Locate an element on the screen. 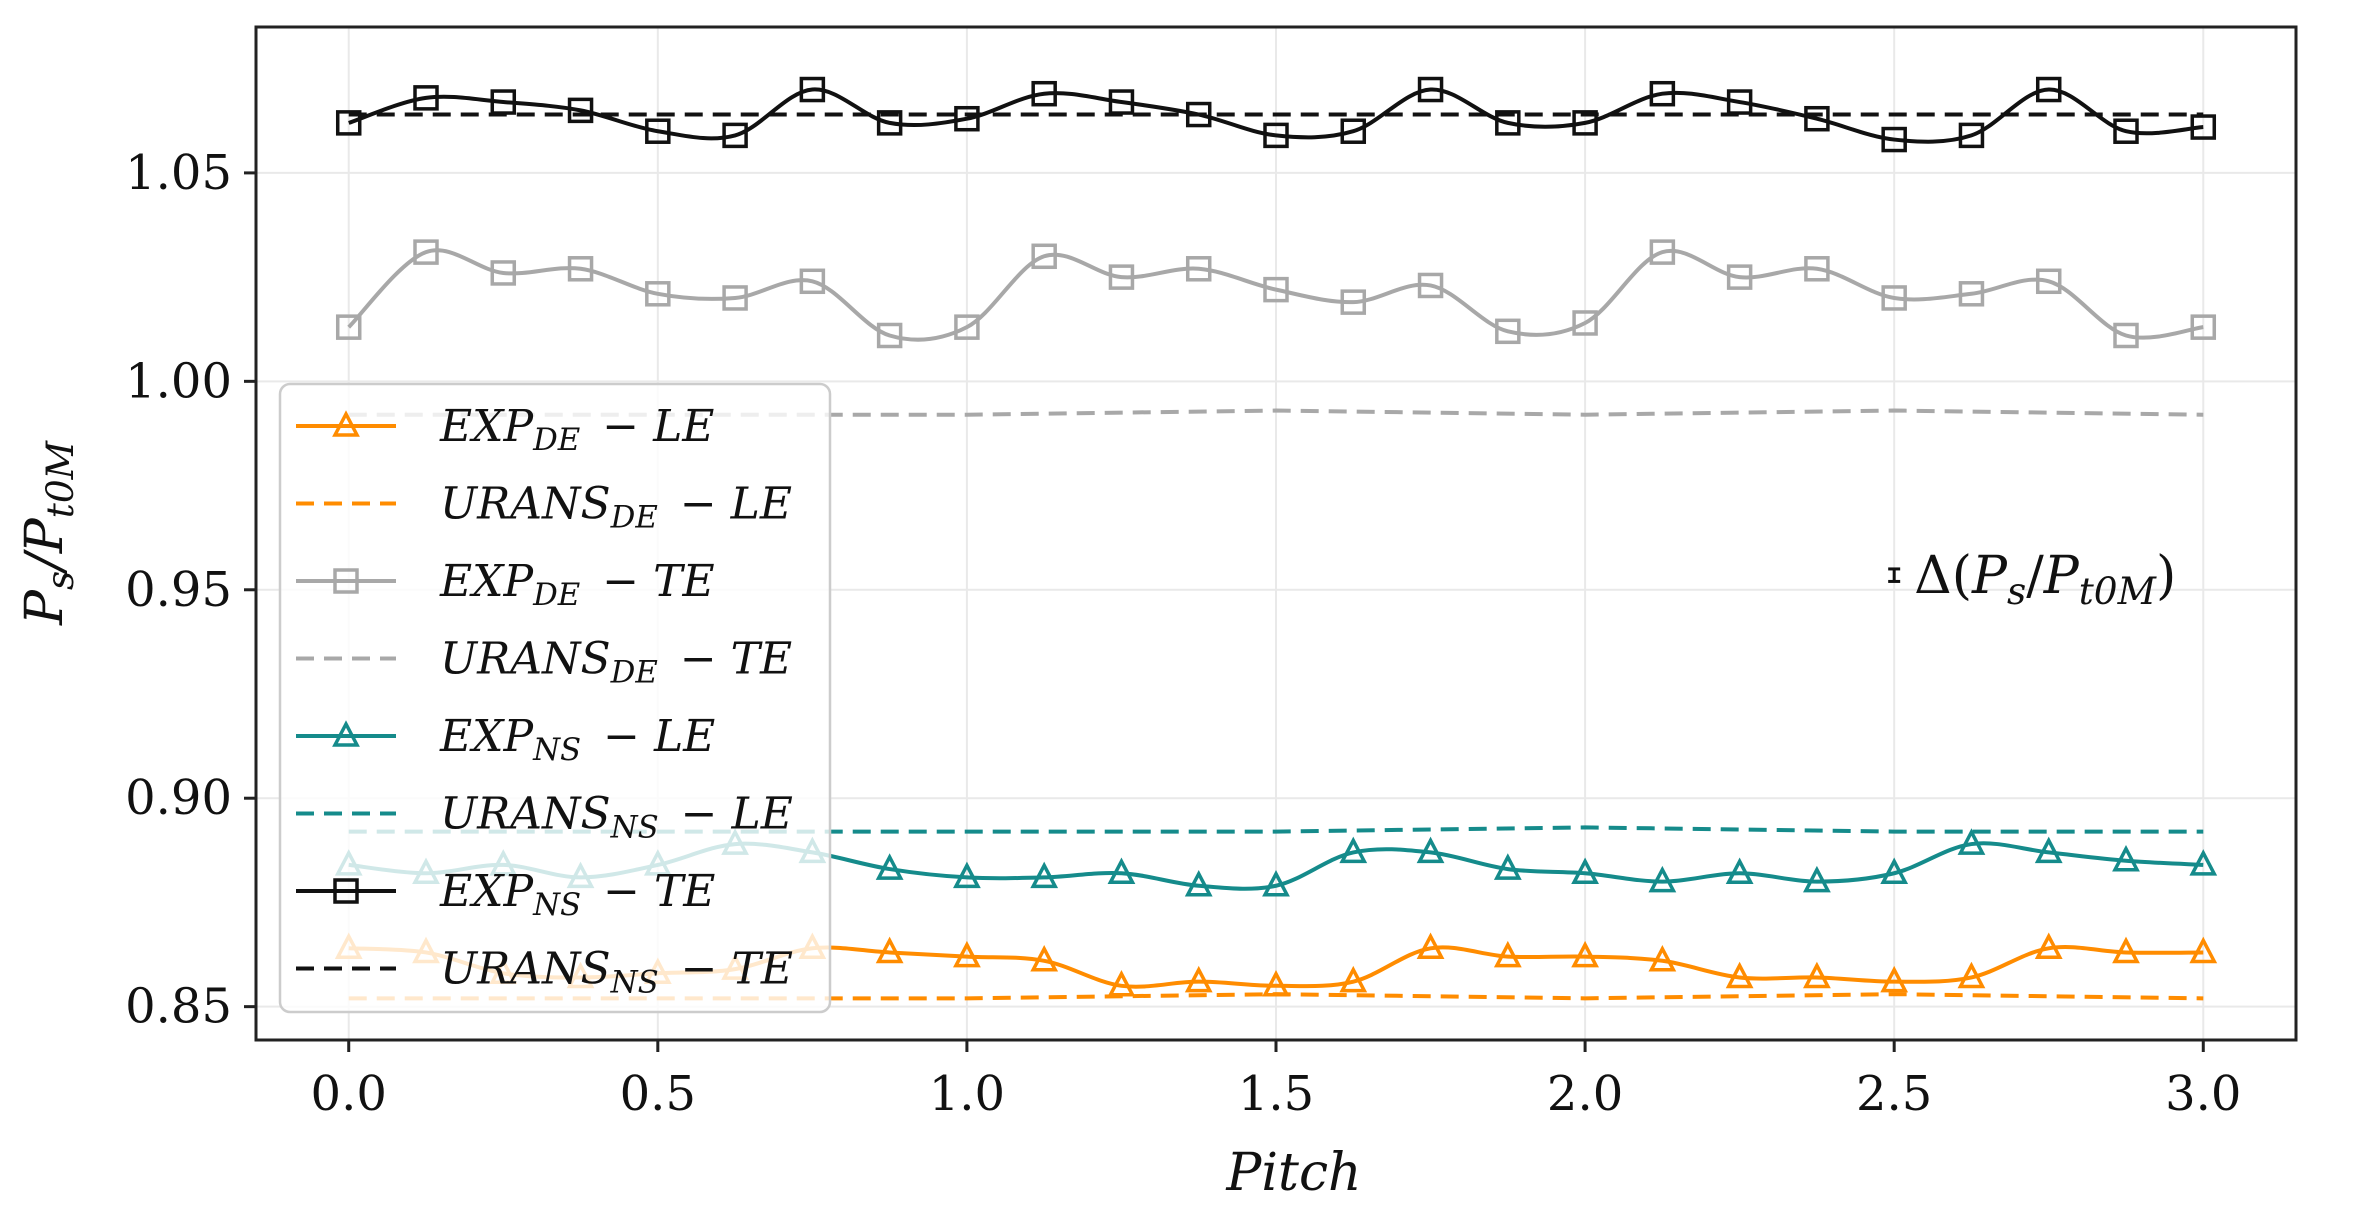  legend-item: URANSNS − TE is located at coordinates (544, 972).